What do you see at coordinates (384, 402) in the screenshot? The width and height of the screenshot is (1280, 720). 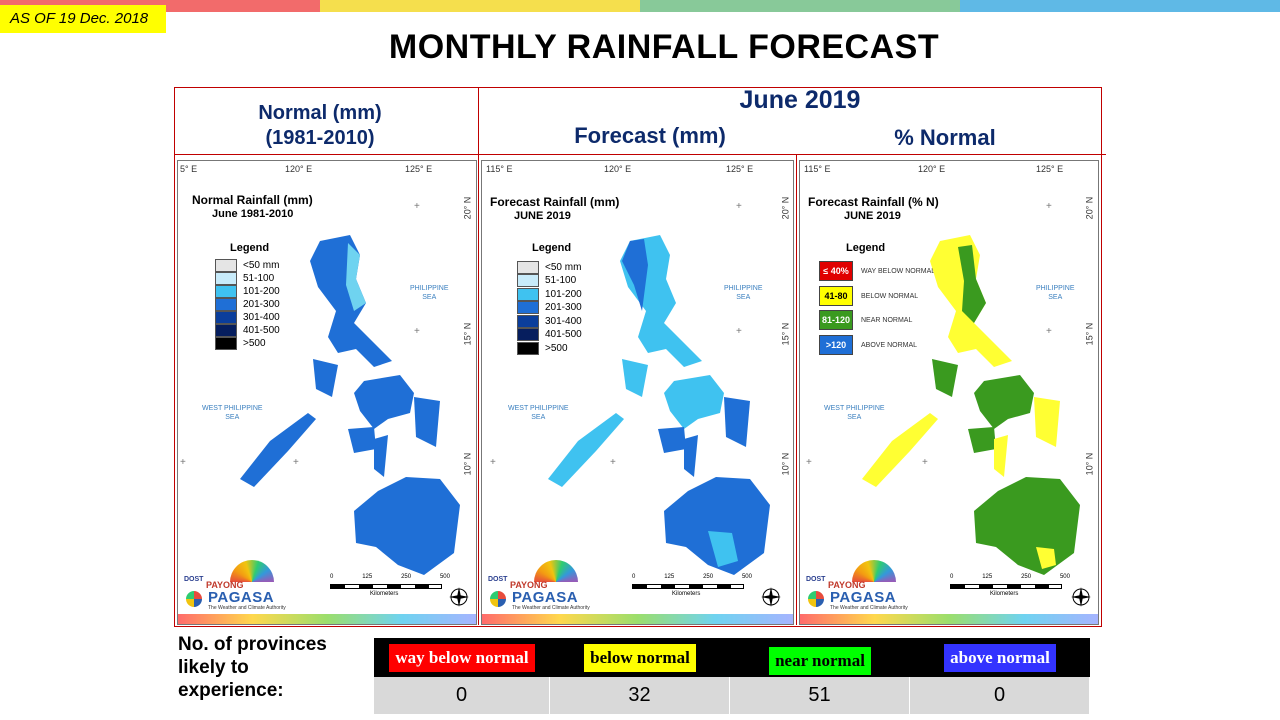 I see `visayas-shape` at bounding box center [384, 402].